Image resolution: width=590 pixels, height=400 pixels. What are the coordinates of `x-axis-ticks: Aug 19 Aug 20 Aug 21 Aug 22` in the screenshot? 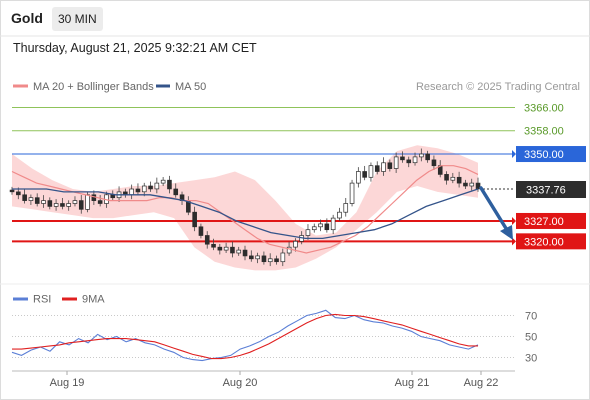 It's located at (274, 380).